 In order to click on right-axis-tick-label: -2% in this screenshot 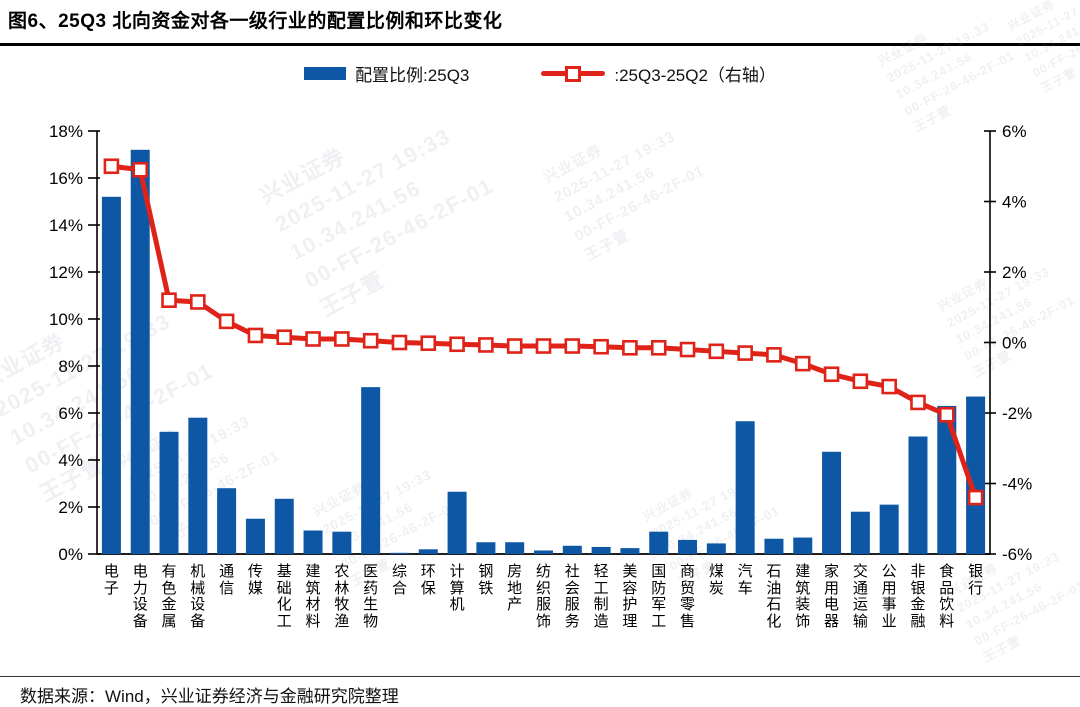, I will do `click(1017, 413)`.